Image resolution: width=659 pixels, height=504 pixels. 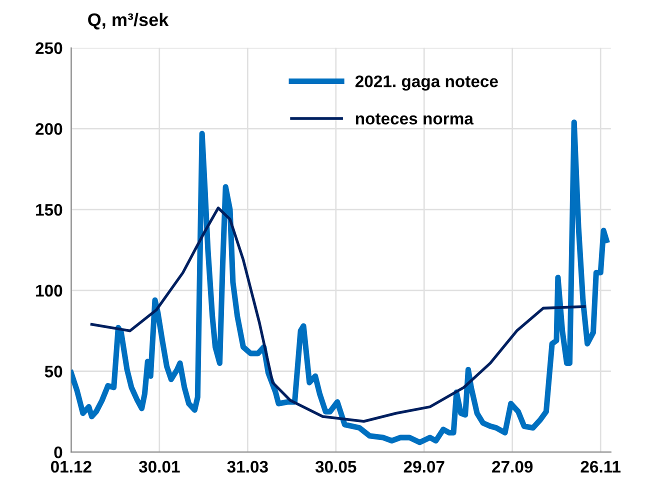 I want to click on x-tick-label: 29.07, so click(x=424, y=466).